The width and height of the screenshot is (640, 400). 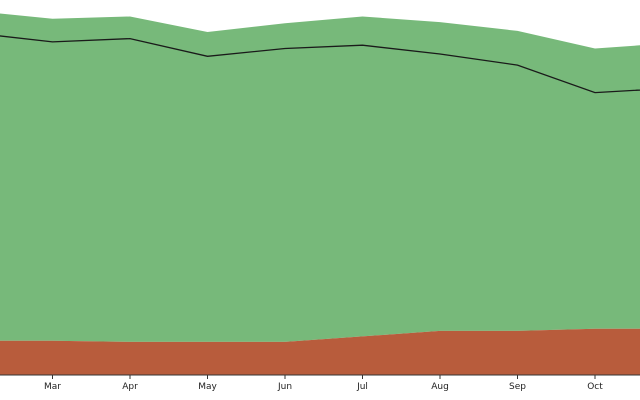 What do you see at coordinates (362, 387) in the screenshot?
I see `x-tick-label-jul: Jul` at bounding box center [362, 387].